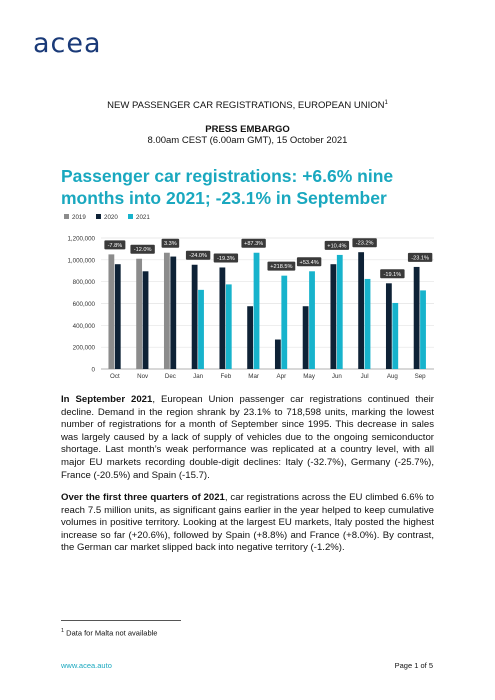 The image size is (495, 700). I want to click on x-tick-label: Dec, so click(170, 376).